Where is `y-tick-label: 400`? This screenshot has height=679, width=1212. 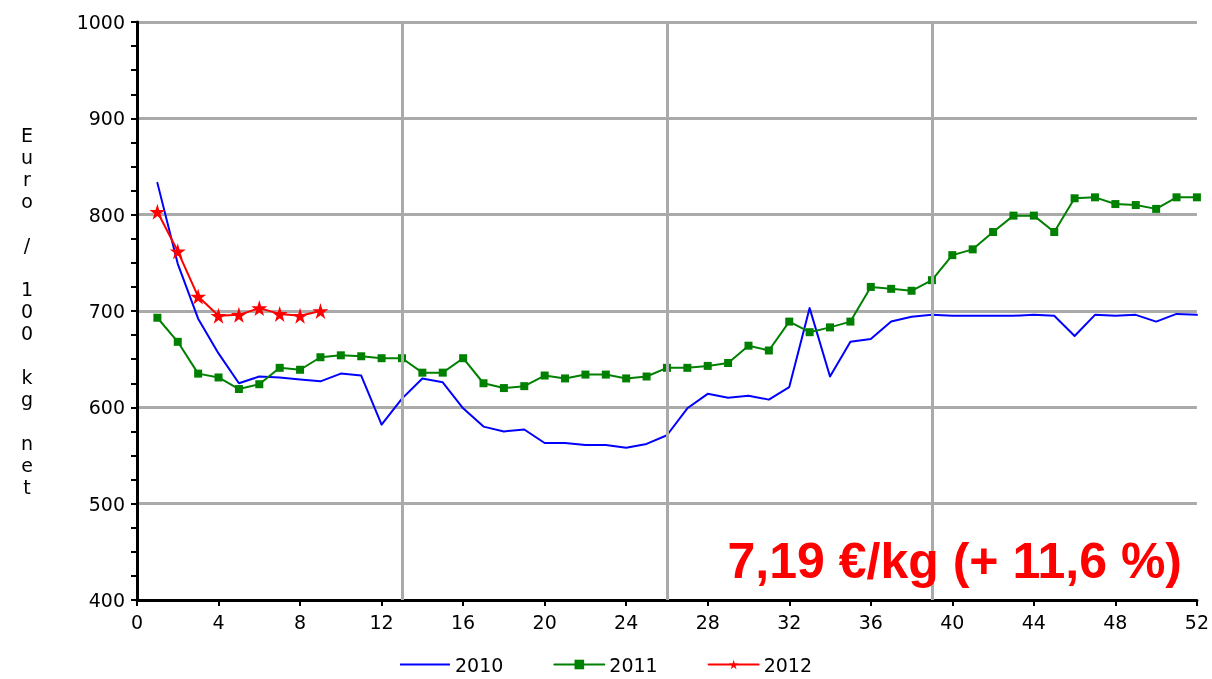 y-tick-label: 400 is located at coordinates (106, 600).